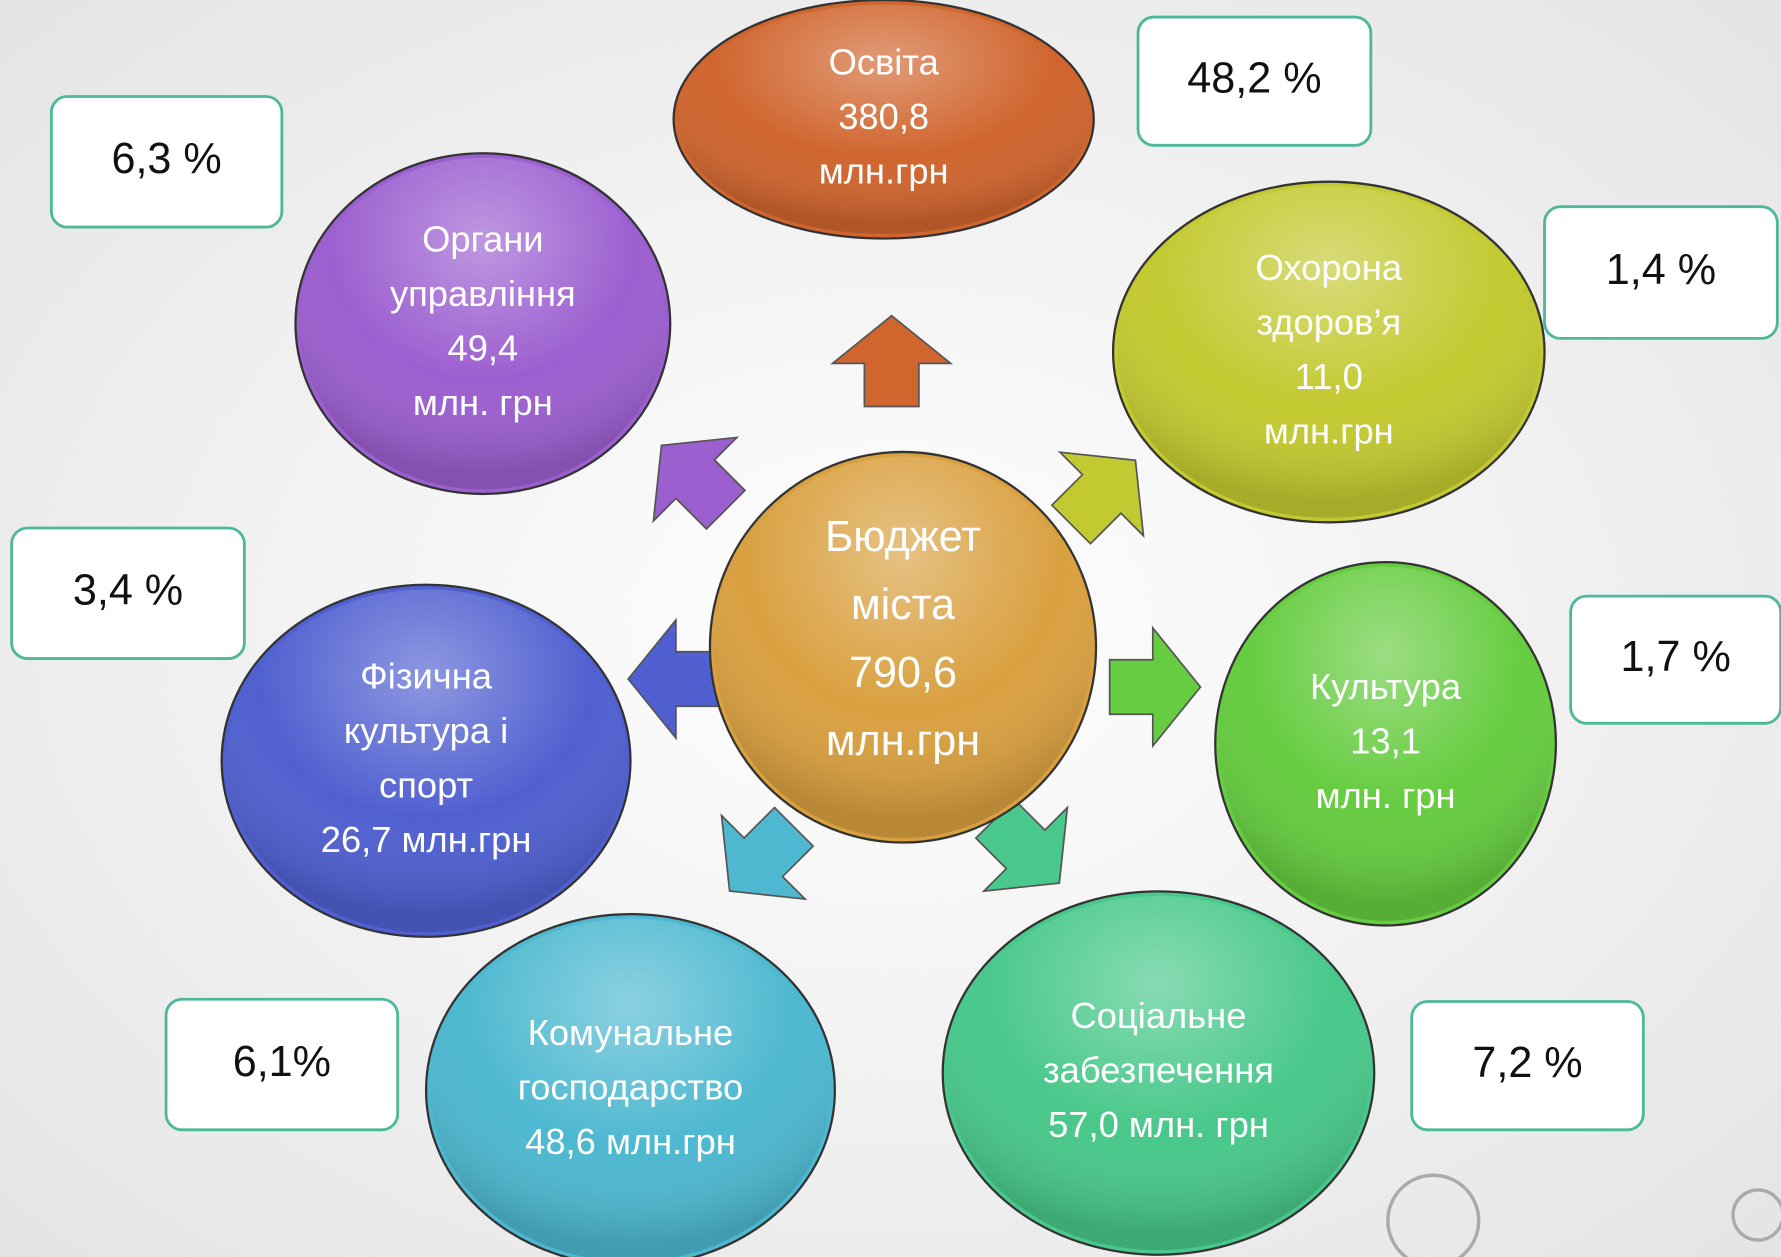  What do you see at coordinates (426, 785) in the screenshot?
I see `node-text: спорт` at bounding box center [426, 785].